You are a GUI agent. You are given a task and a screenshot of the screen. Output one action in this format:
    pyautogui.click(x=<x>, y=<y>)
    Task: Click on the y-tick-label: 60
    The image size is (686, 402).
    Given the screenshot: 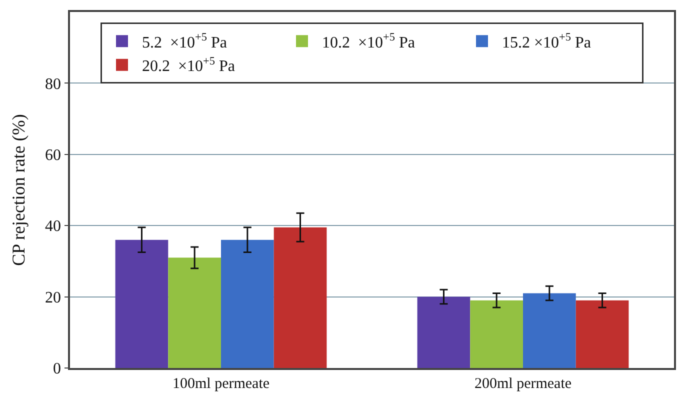 What is the action you would take?
    pyautogui.click(x=53, y=155)
    